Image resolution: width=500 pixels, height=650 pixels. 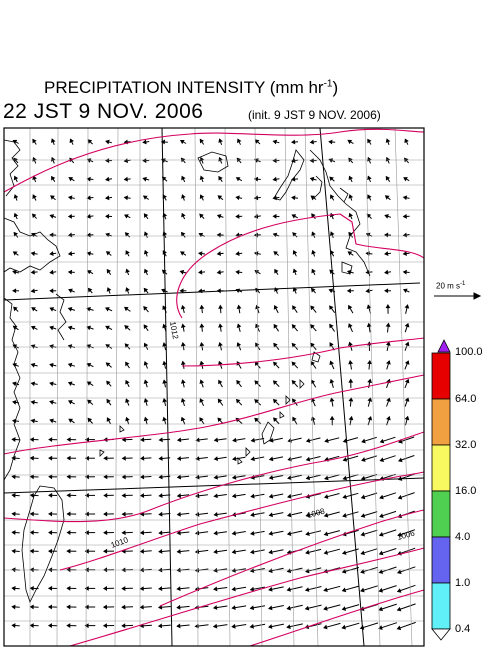 What do you see at coordinates (466, 491) in the screenshot?
I see `colorbar-label-16: 16.0` at bounding box center [466, 491].